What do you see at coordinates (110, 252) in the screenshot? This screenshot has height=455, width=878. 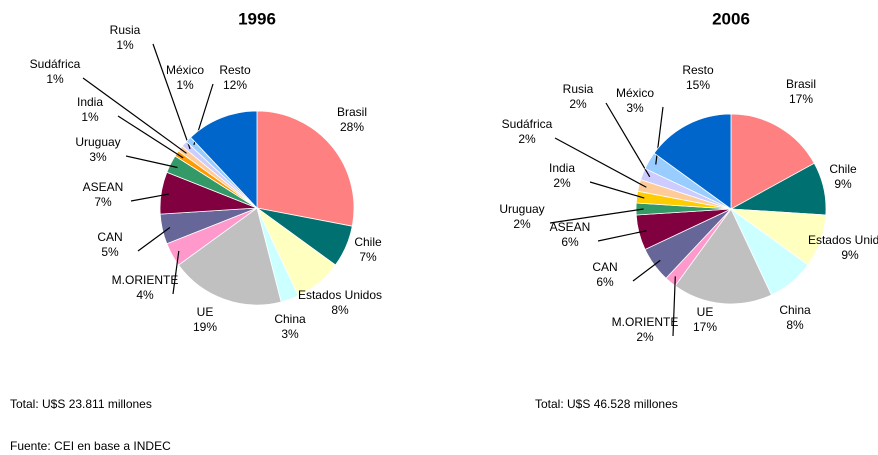 I see `slice-value-label: 5%` at bounding box center [110, 252].